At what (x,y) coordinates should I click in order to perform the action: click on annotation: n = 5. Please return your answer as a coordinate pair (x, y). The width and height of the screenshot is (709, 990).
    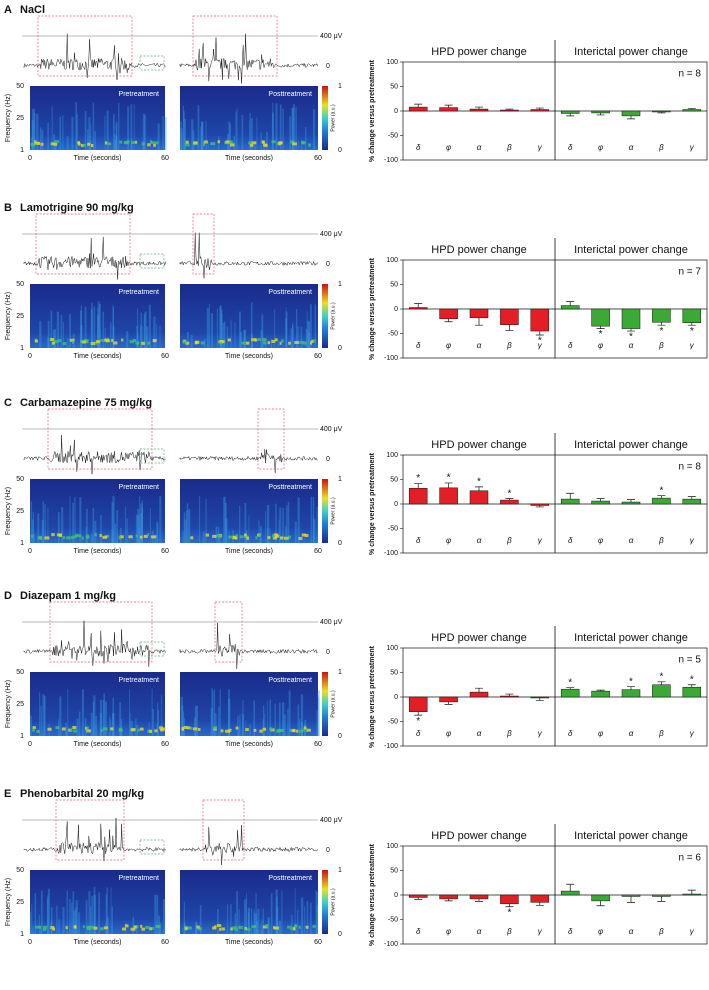
    Looking at the image, I should click on (689, 660).